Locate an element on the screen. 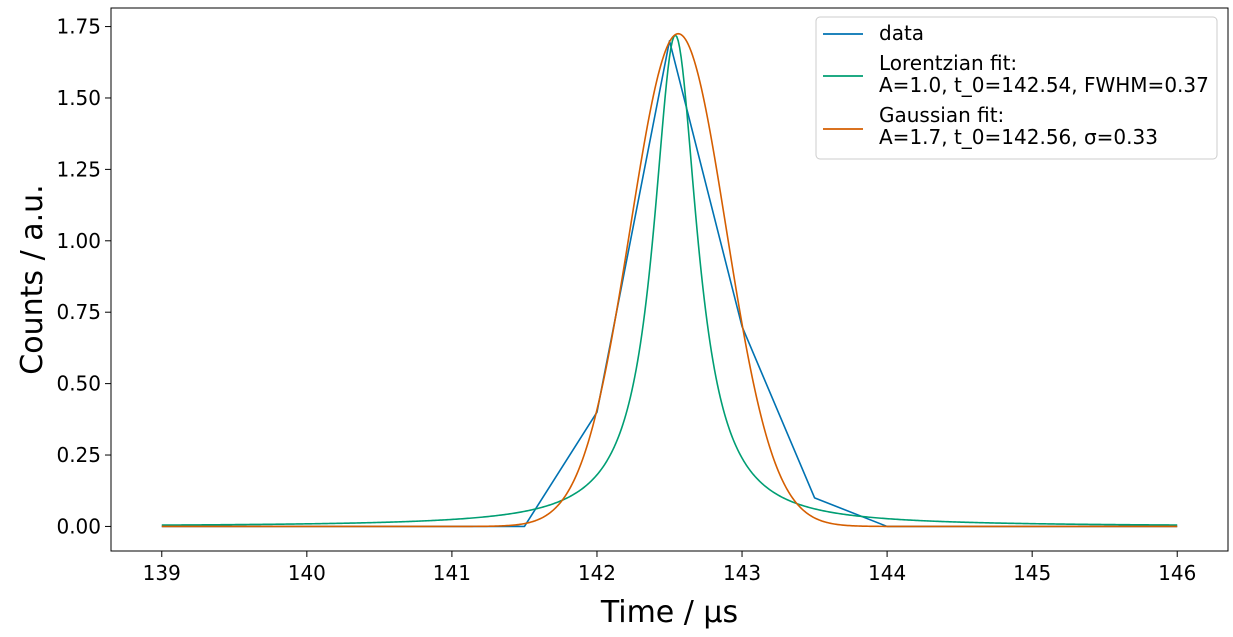 The height and width of the screenshot is (637, 1233). y-tick-label: 1.25 is located at coordinates (78, 169).